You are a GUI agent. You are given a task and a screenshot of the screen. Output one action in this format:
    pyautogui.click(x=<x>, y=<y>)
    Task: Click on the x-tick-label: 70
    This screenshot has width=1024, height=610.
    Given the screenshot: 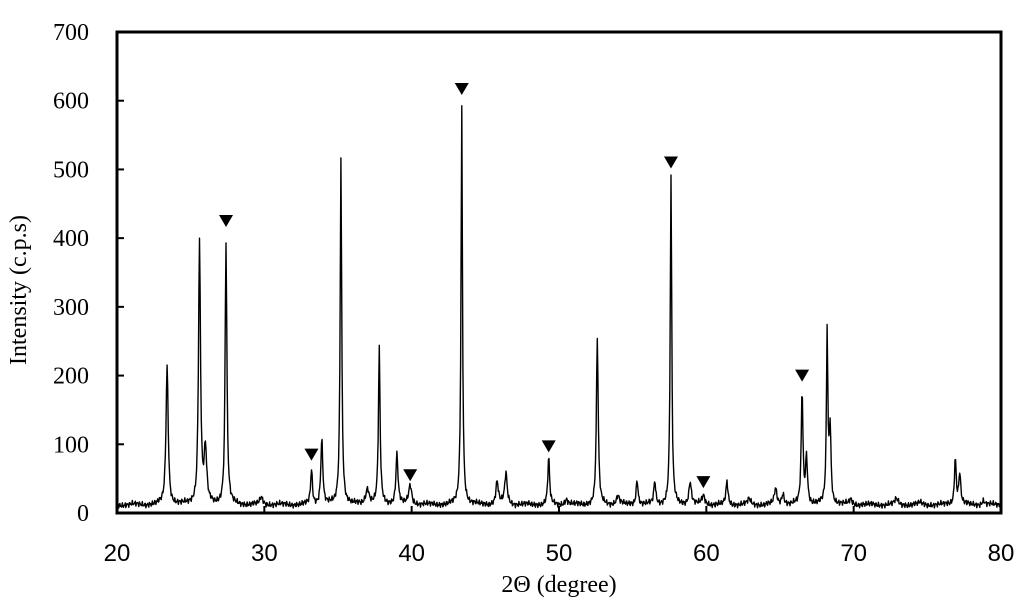 What is the action you would take?
    pyautogui.click(x=853, y=553)
    